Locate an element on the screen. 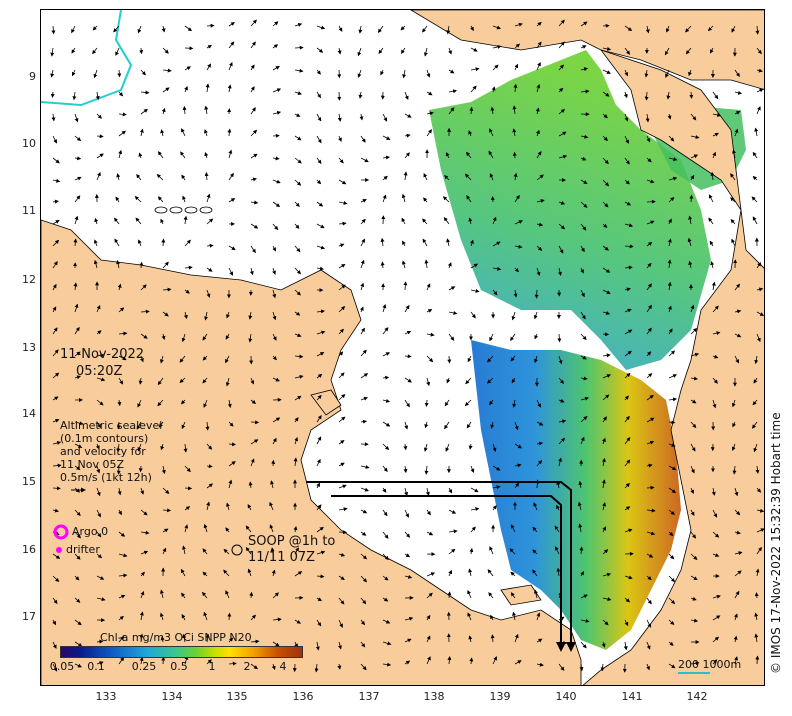  lon-tick-140: 140 is located at coordinates (566, 696).